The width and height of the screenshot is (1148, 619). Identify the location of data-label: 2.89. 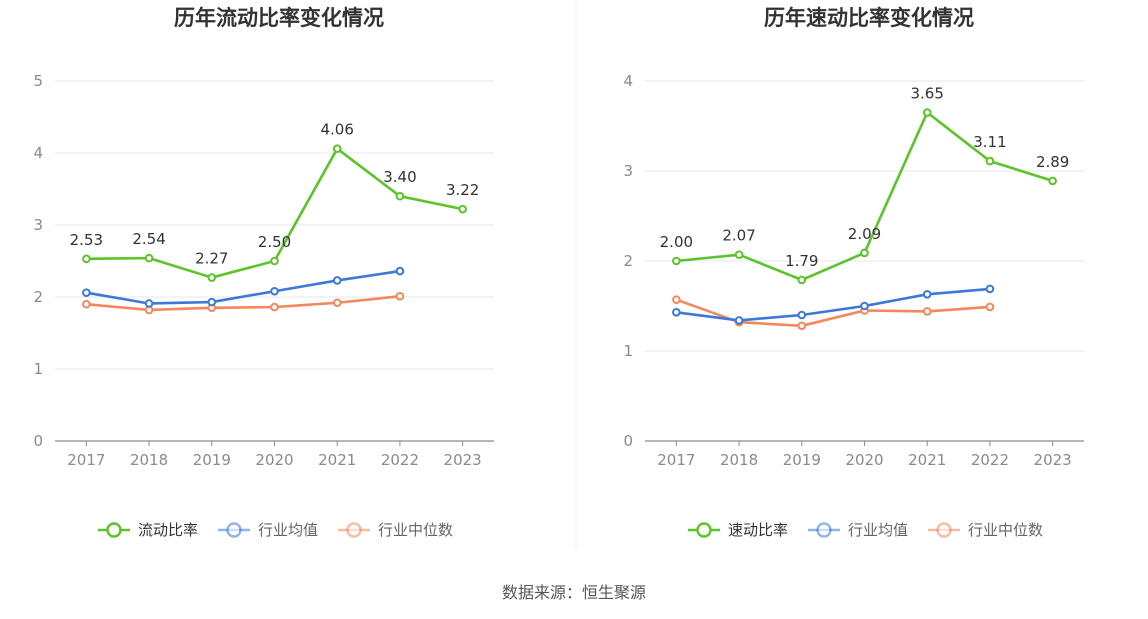
(1052, 162).